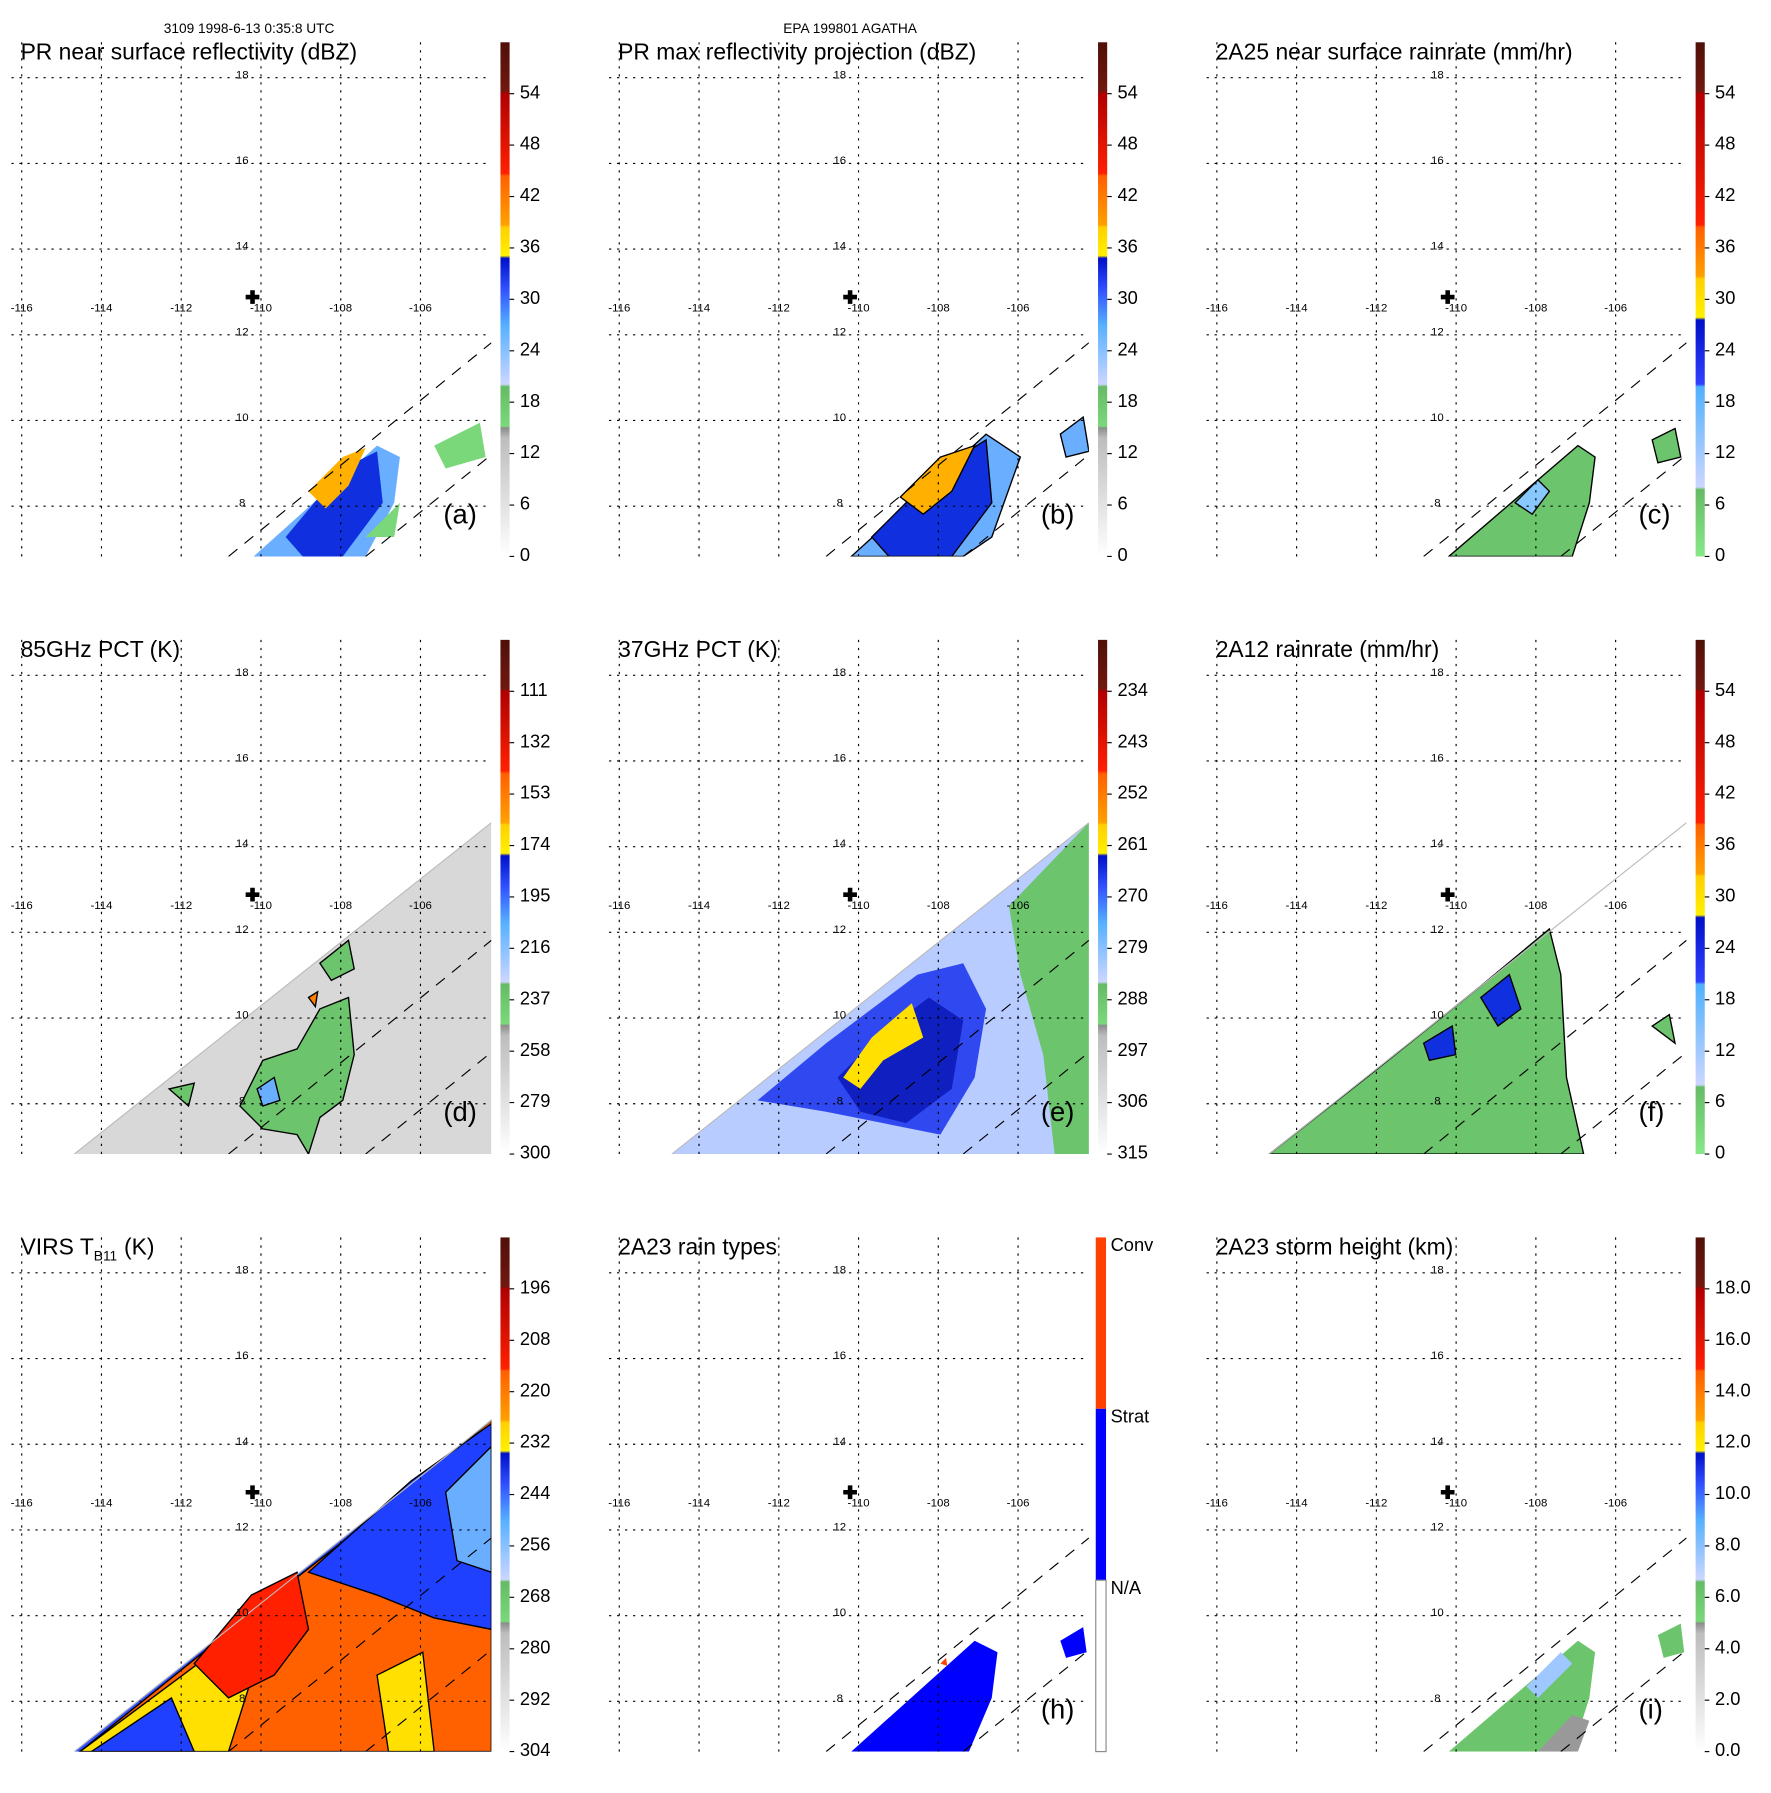 The width and height of the screenshot is (1771, 1793). What do you see at coordinates (1733, 1288) in the screenshot?
I see `colorbar-label: 18.0` at bounding box center [1733, 1288].